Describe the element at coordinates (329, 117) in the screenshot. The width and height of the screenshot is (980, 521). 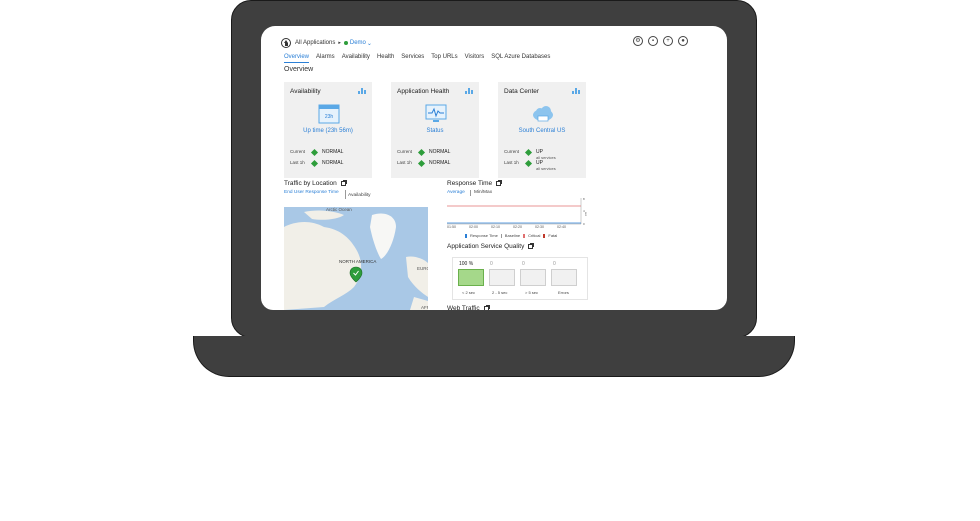
I see `calendar-icon-text: 23h` at that location.